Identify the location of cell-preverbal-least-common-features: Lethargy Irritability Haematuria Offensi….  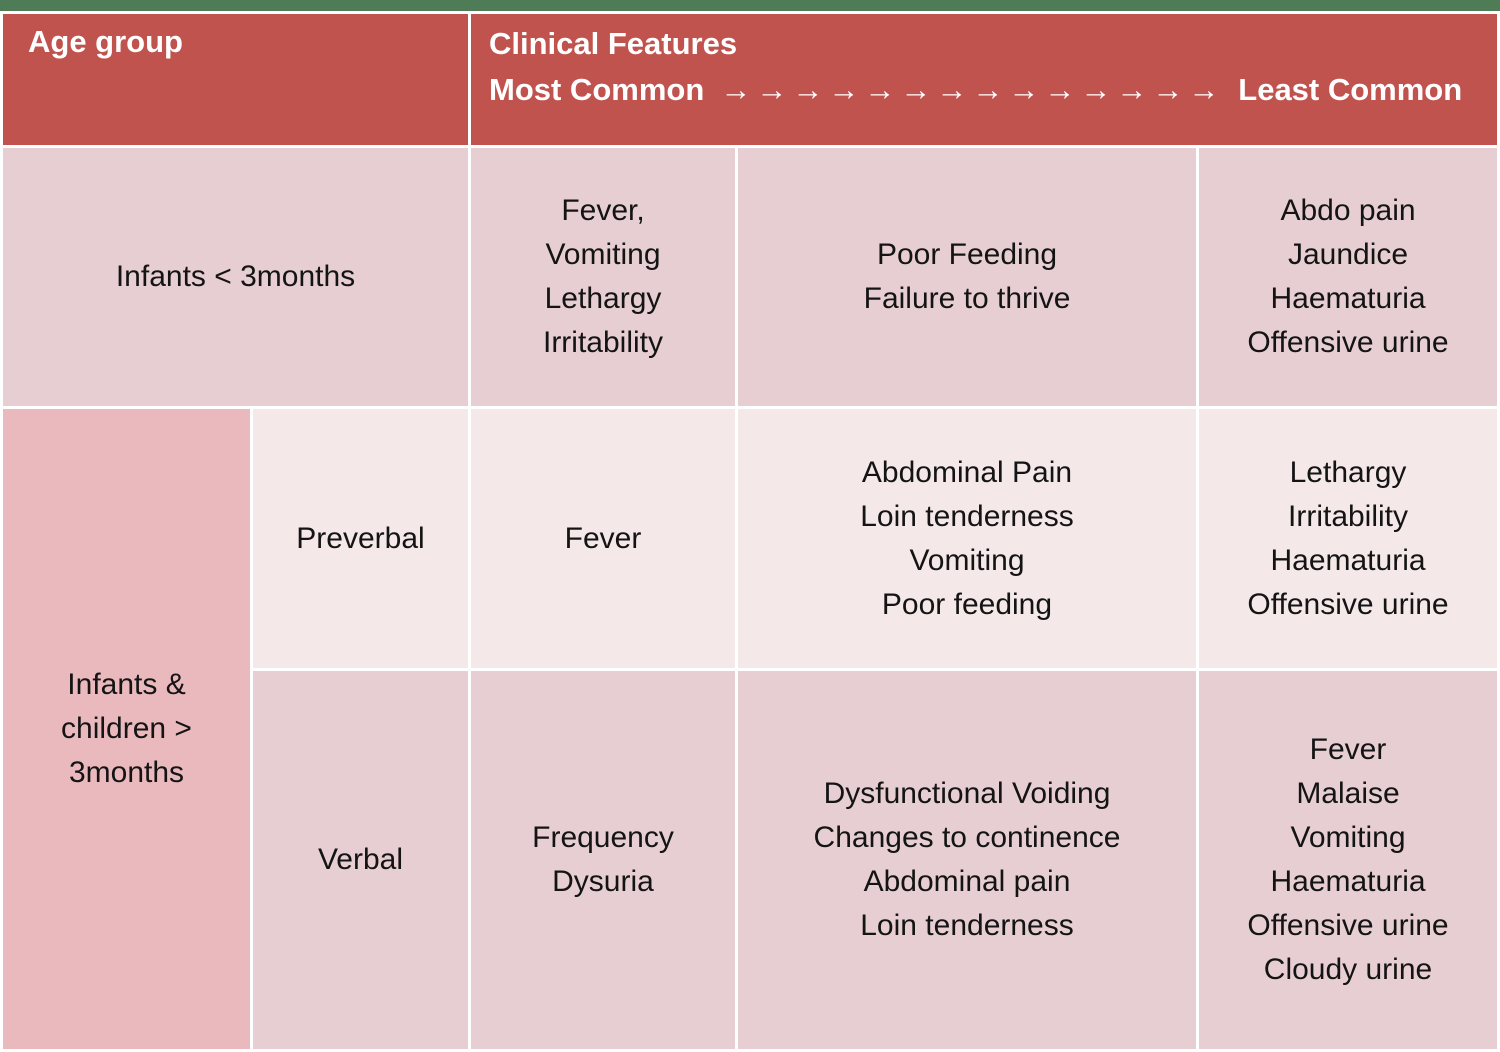
(1348, 538).